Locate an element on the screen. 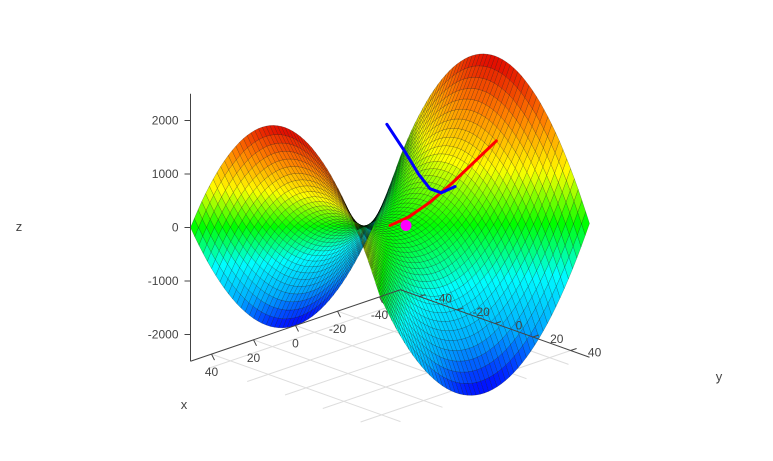 The height and width of the screenshot is (461, 773). y-tick-label: -20 is located at coordinates (482, 312).